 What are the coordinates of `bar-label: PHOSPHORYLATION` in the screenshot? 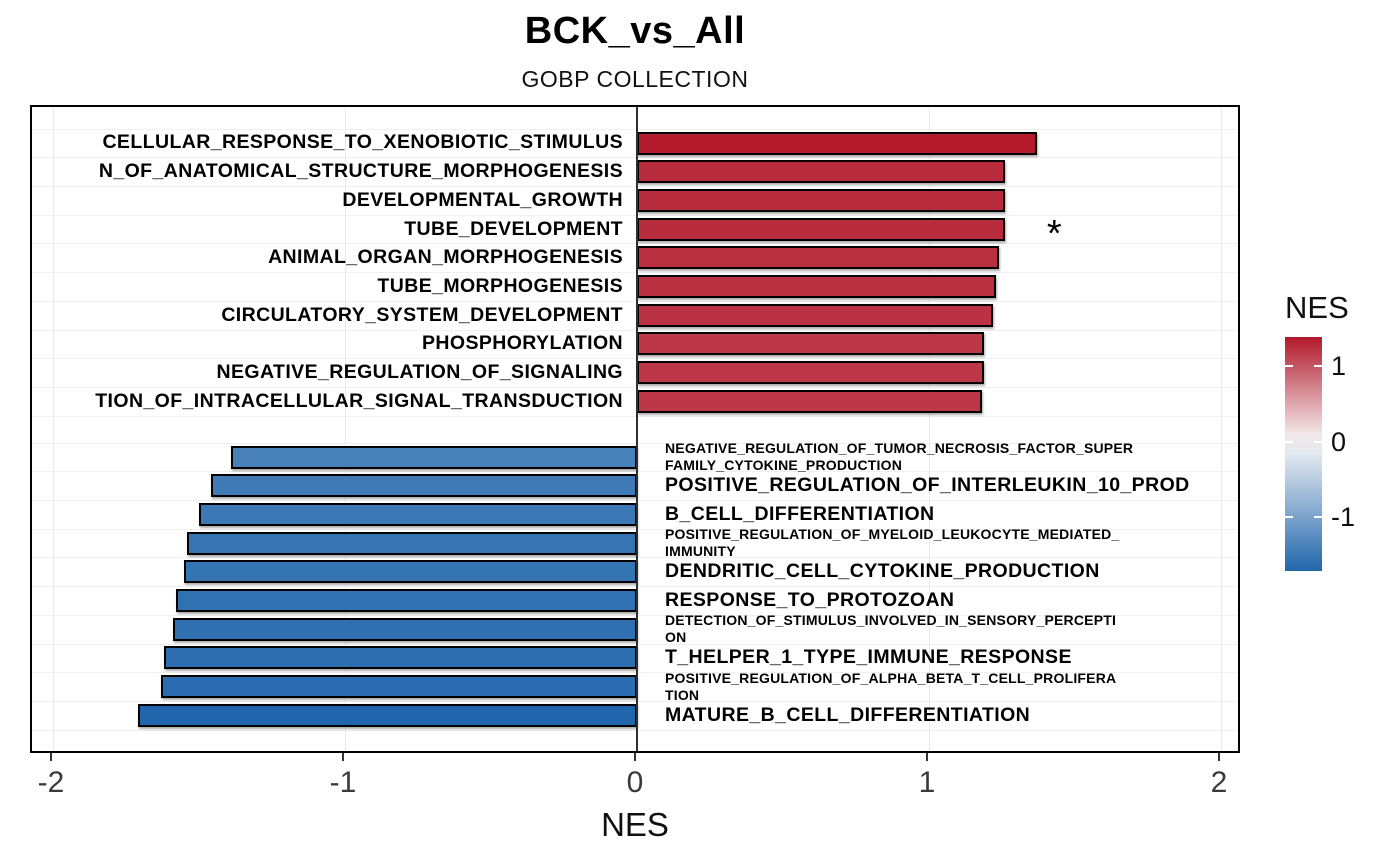 It's located at (522, 343).